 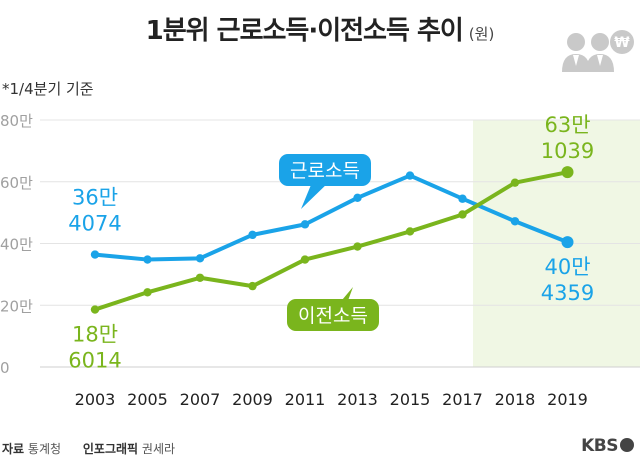 What do you see at coordinates (147, 399) in the screenshot?
I see `x-tick-label: 2005` at bounding box center [147, 399].